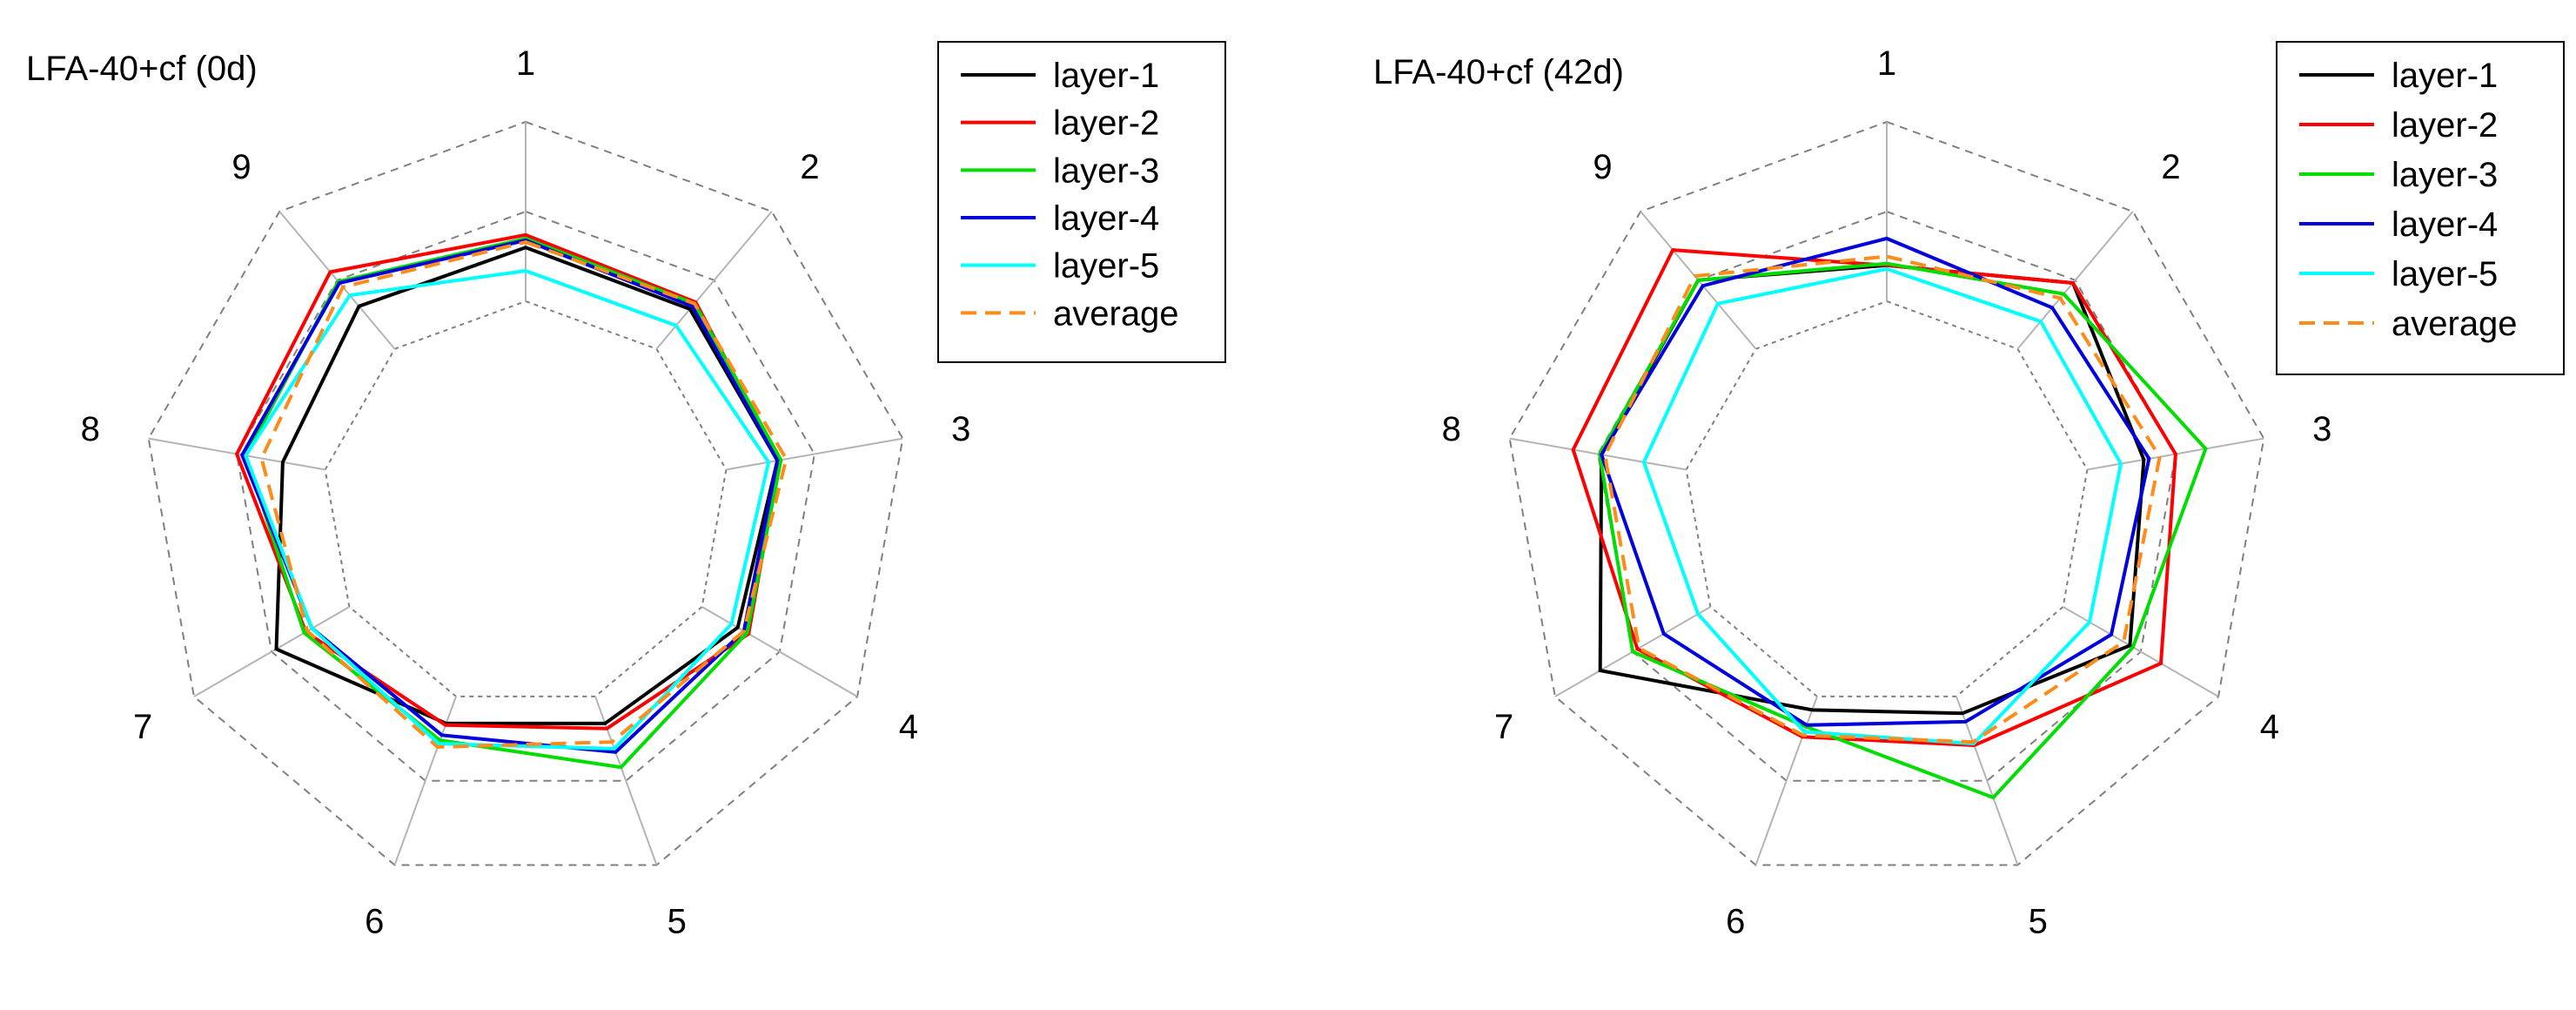 The width and height of the screenshot is (2576, 1010). What do you see at coordinates (1498, 72) in the screenshot?
I see `chart-title: LFA-40+cf (42d)` at bounding box center [1498, 72].